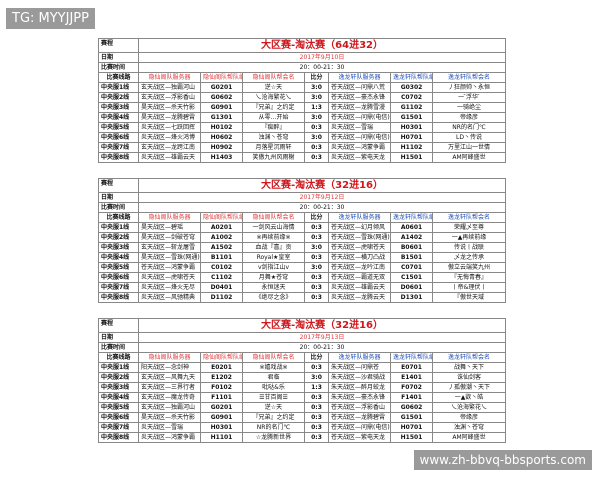 The height and width of the screenshot is (480, 600). I want to click on cell: 玄天战区—风舞九天, so click(170, 378).